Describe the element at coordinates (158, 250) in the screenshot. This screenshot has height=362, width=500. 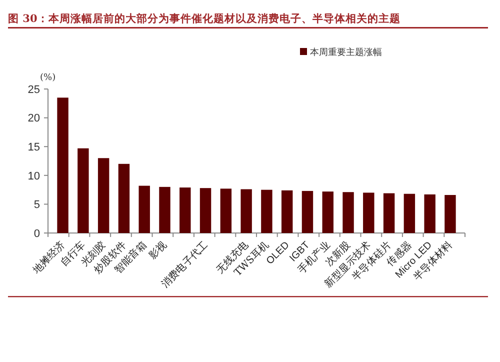
I see `x-tick-label: 影视` at that location.